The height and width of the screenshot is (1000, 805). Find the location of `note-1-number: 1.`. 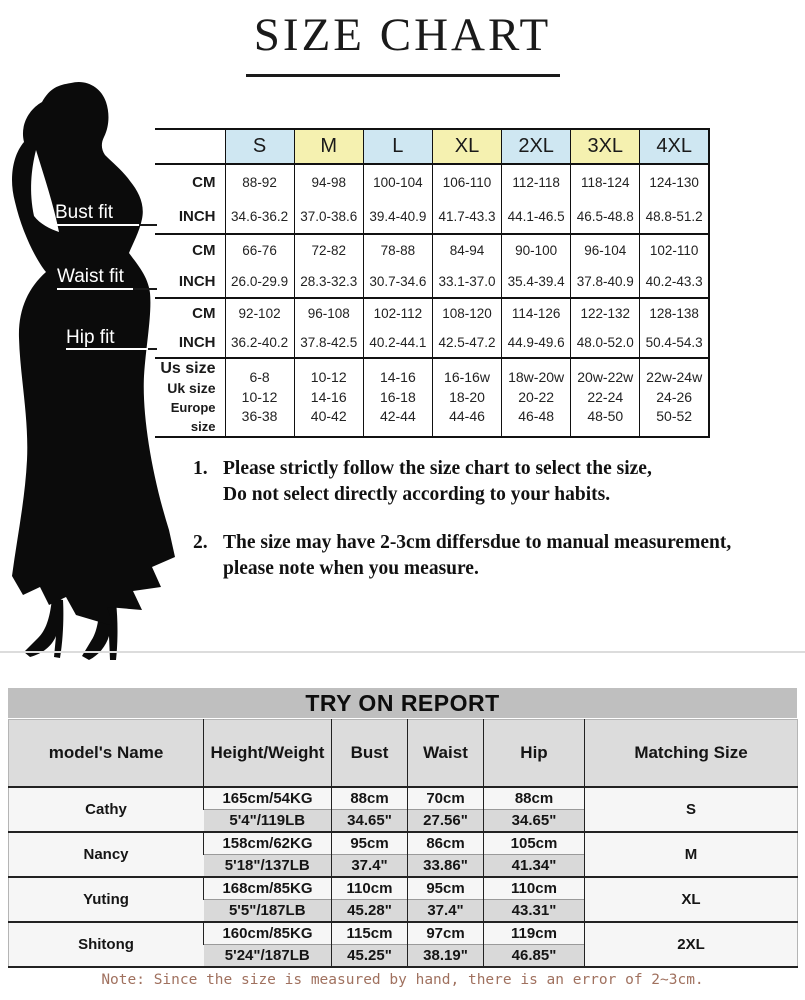

note-1-number: 1. is located at coordinates (200, 468).